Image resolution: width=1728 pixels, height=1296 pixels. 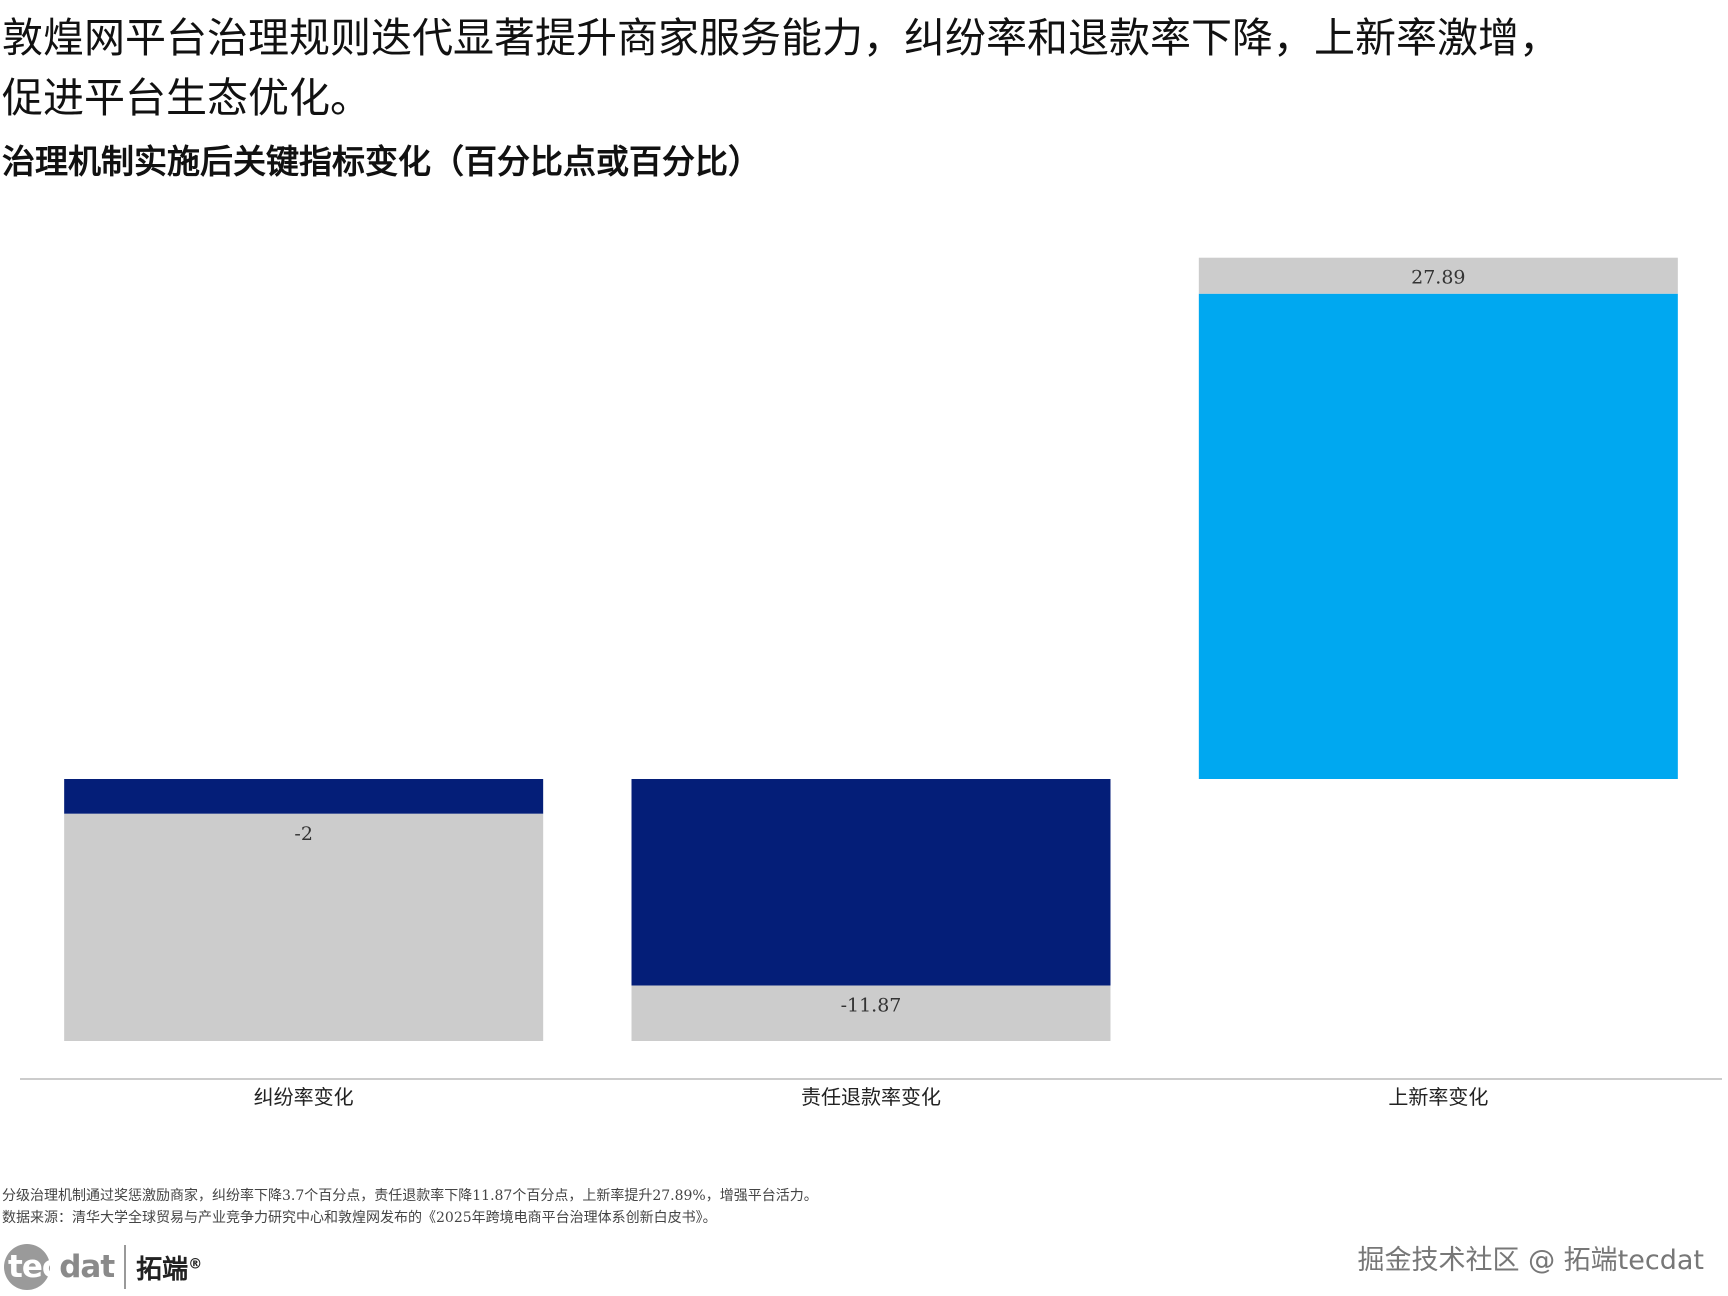 I want to click on data-label-3: 27.89, so click(x=1438, y=278).